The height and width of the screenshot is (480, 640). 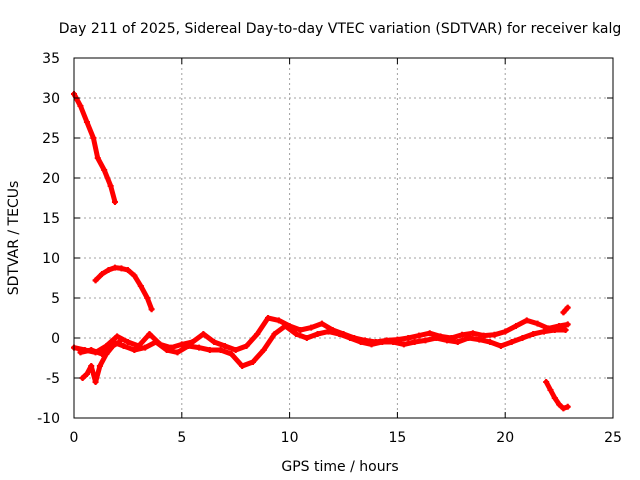 I want to click on x-tick-label: 10, so click(x=290, y=438).